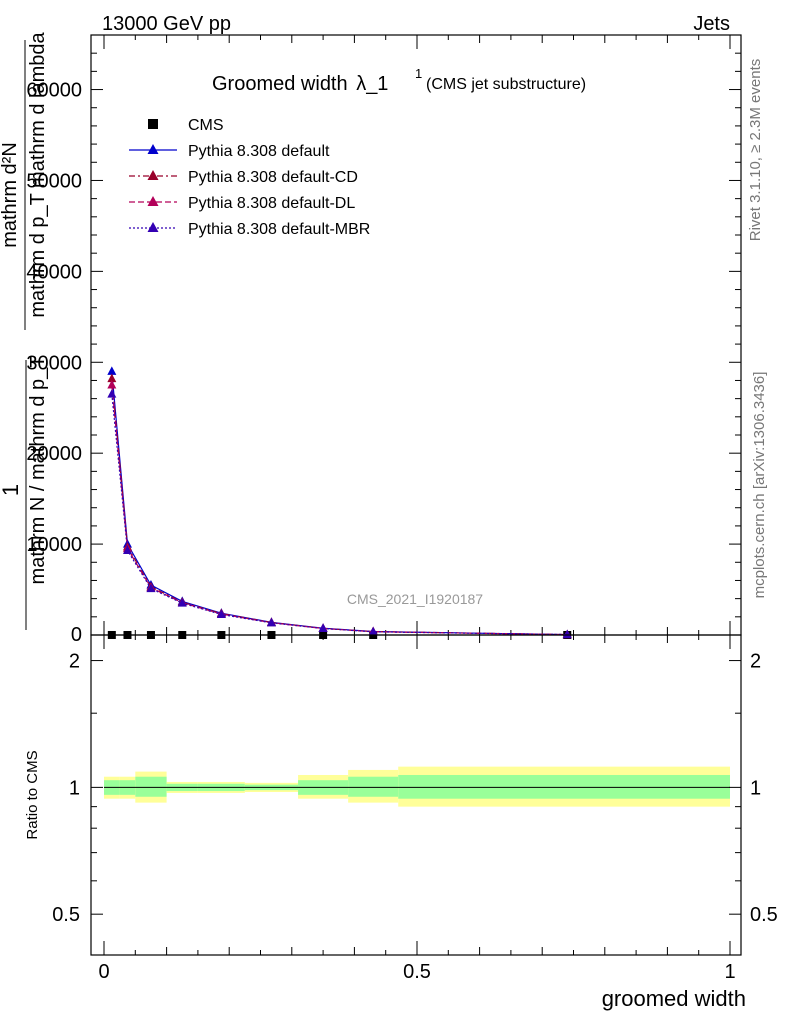 This screenshot has height=1024, width=786. Describe the element at coordinates (417, 972) in the screenshot. I see `x-tick-label: 0.5` at that location.